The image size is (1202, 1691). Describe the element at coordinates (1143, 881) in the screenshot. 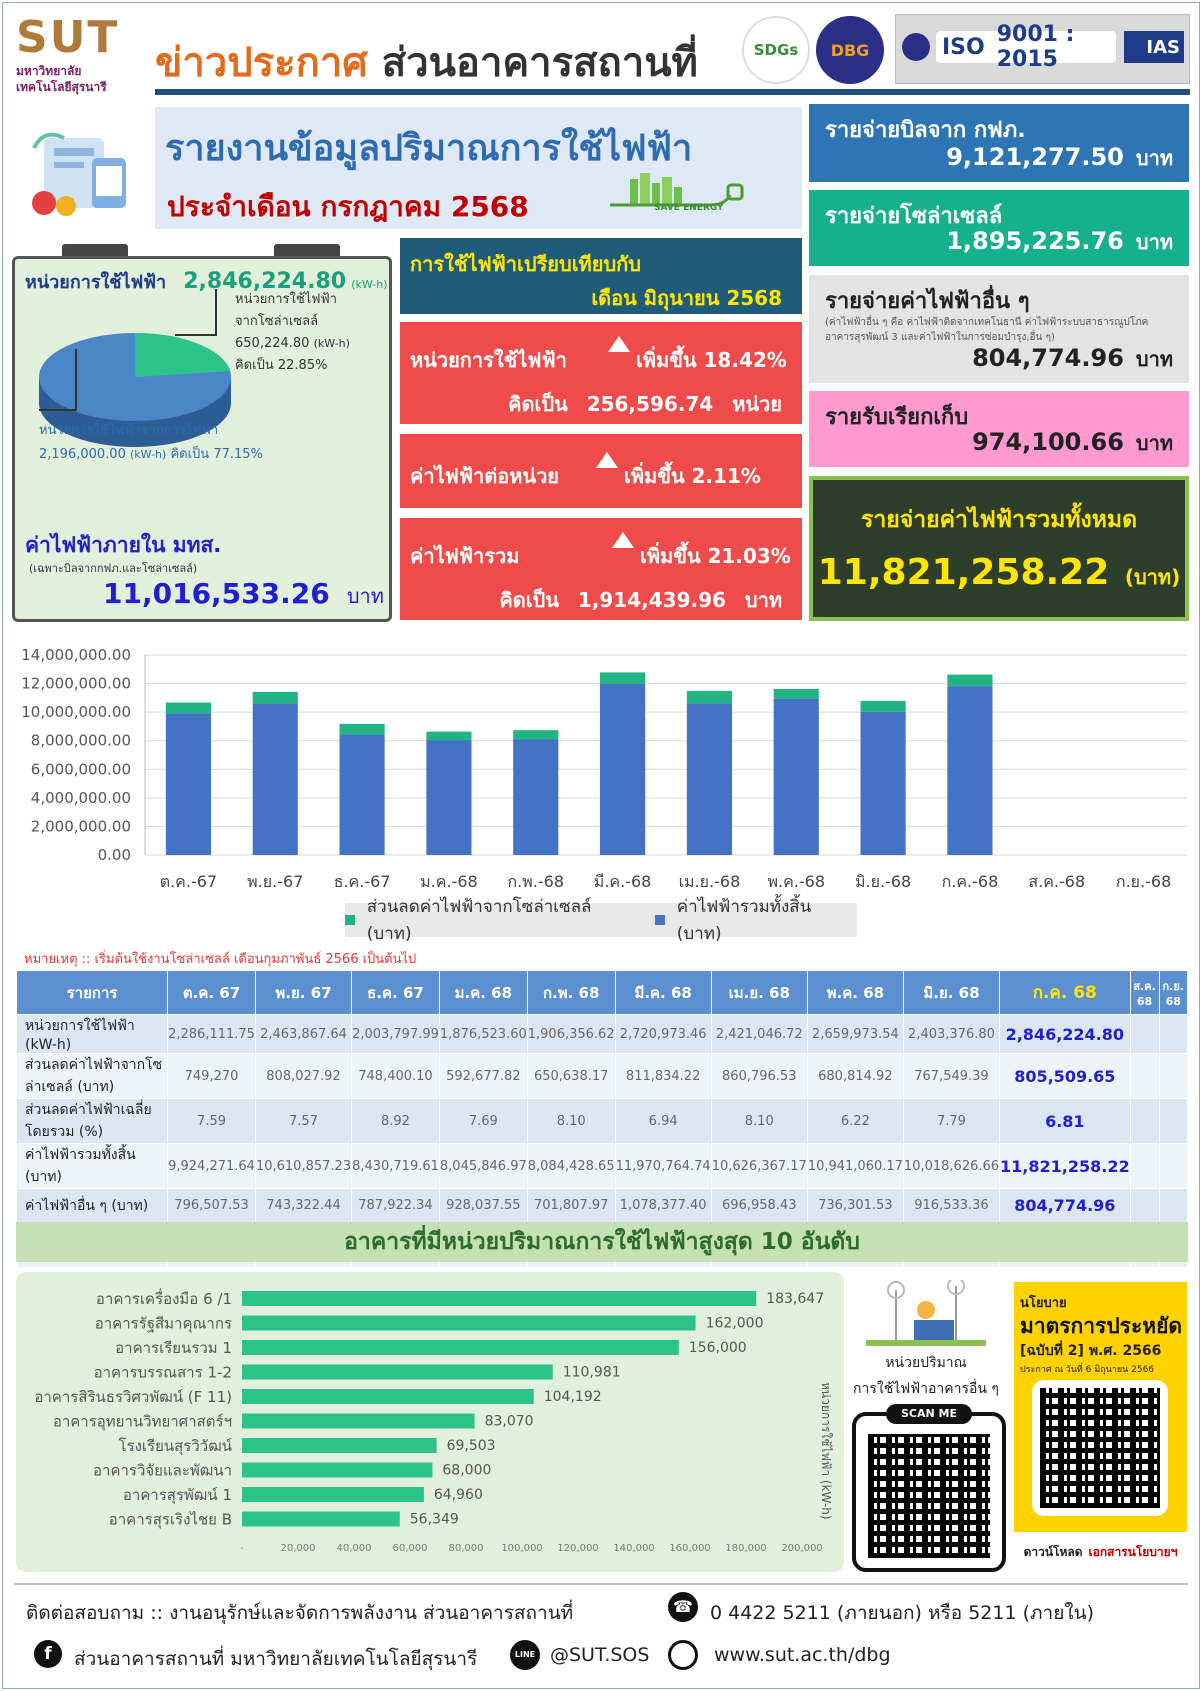

I see `x-tick-label: ก.ย.-68` at that location.